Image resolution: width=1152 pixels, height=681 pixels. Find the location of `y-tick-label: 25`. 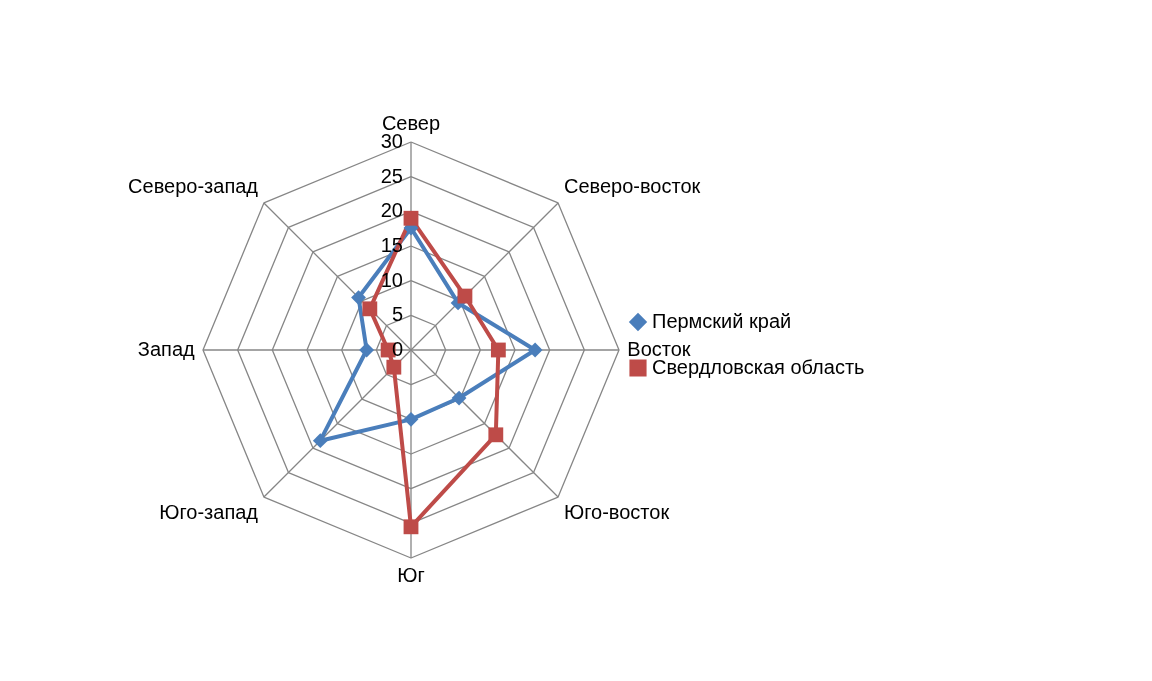

y-tick-label: 25 is located at coordinates (391, 175).